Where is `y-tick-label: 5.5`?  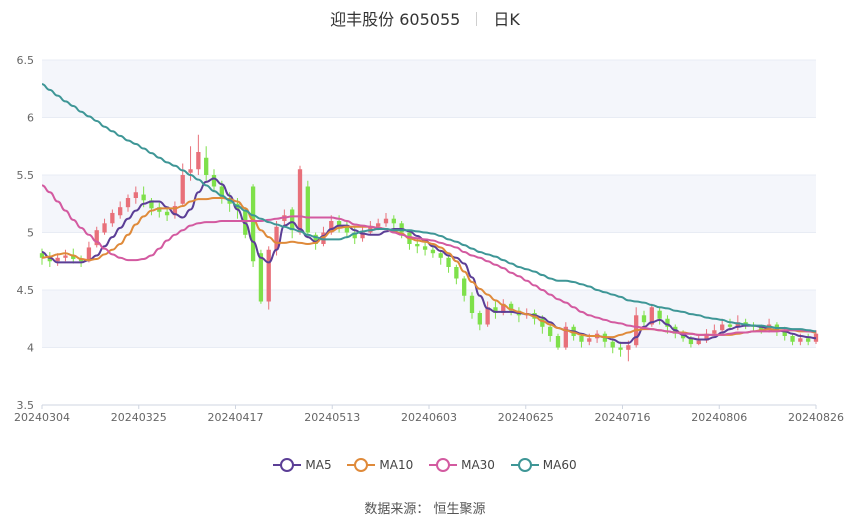 y-tick-label: 5.5 is located at coordinates (26, 175).